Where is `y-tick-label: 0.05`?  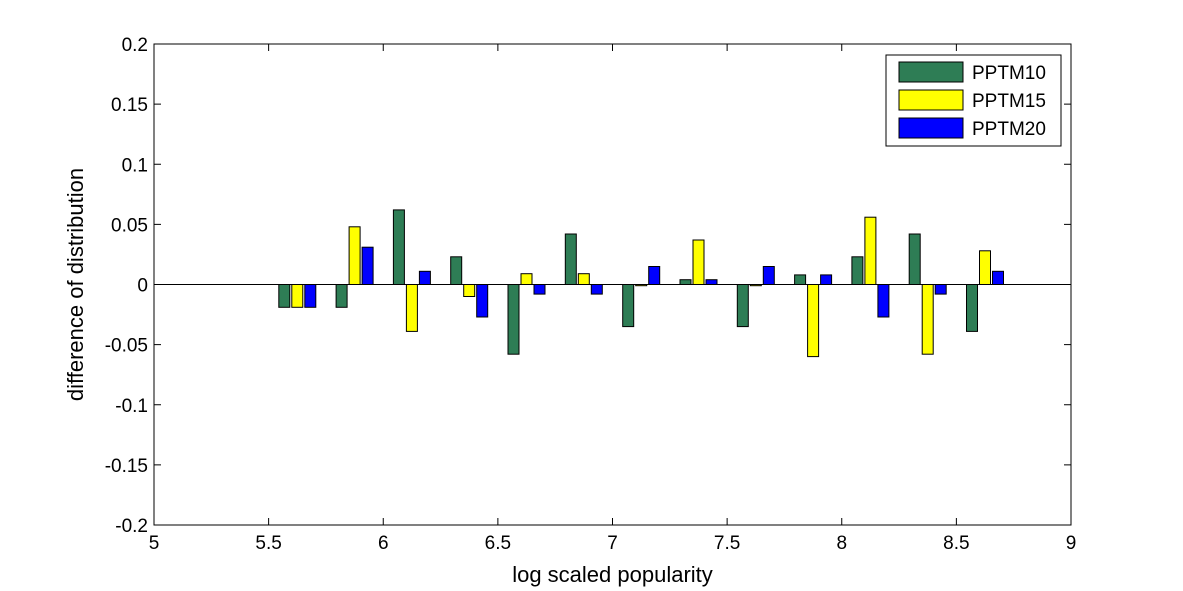 y-tick-label: 0.05 is located at coordinates (129, 225).